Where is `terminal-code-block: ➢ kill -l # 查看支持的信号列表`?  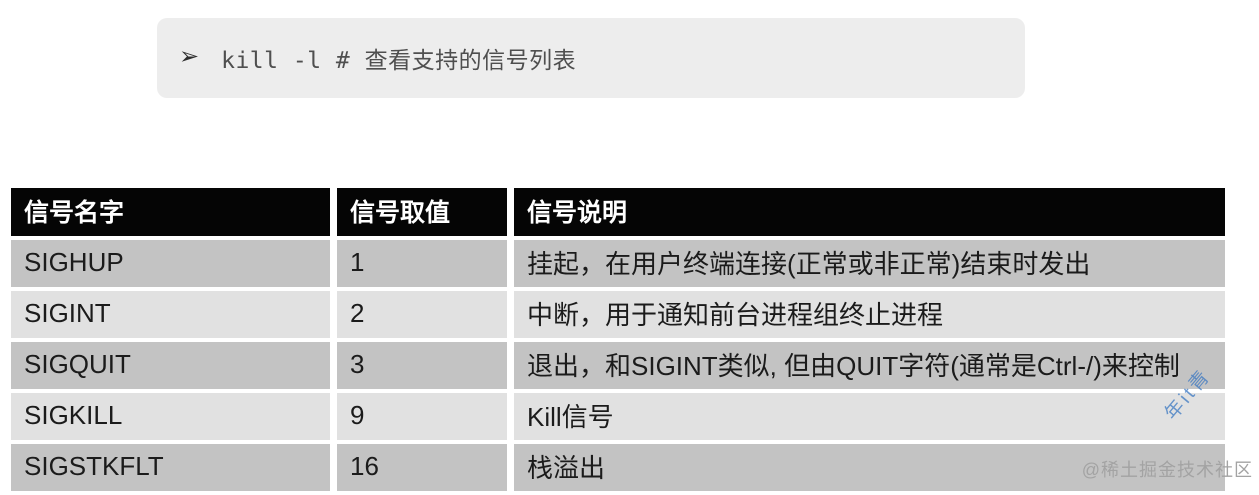 terminal-code-block: ➢ kill -l # 查看支持的信号列表 is located at coordinates (591, 58).